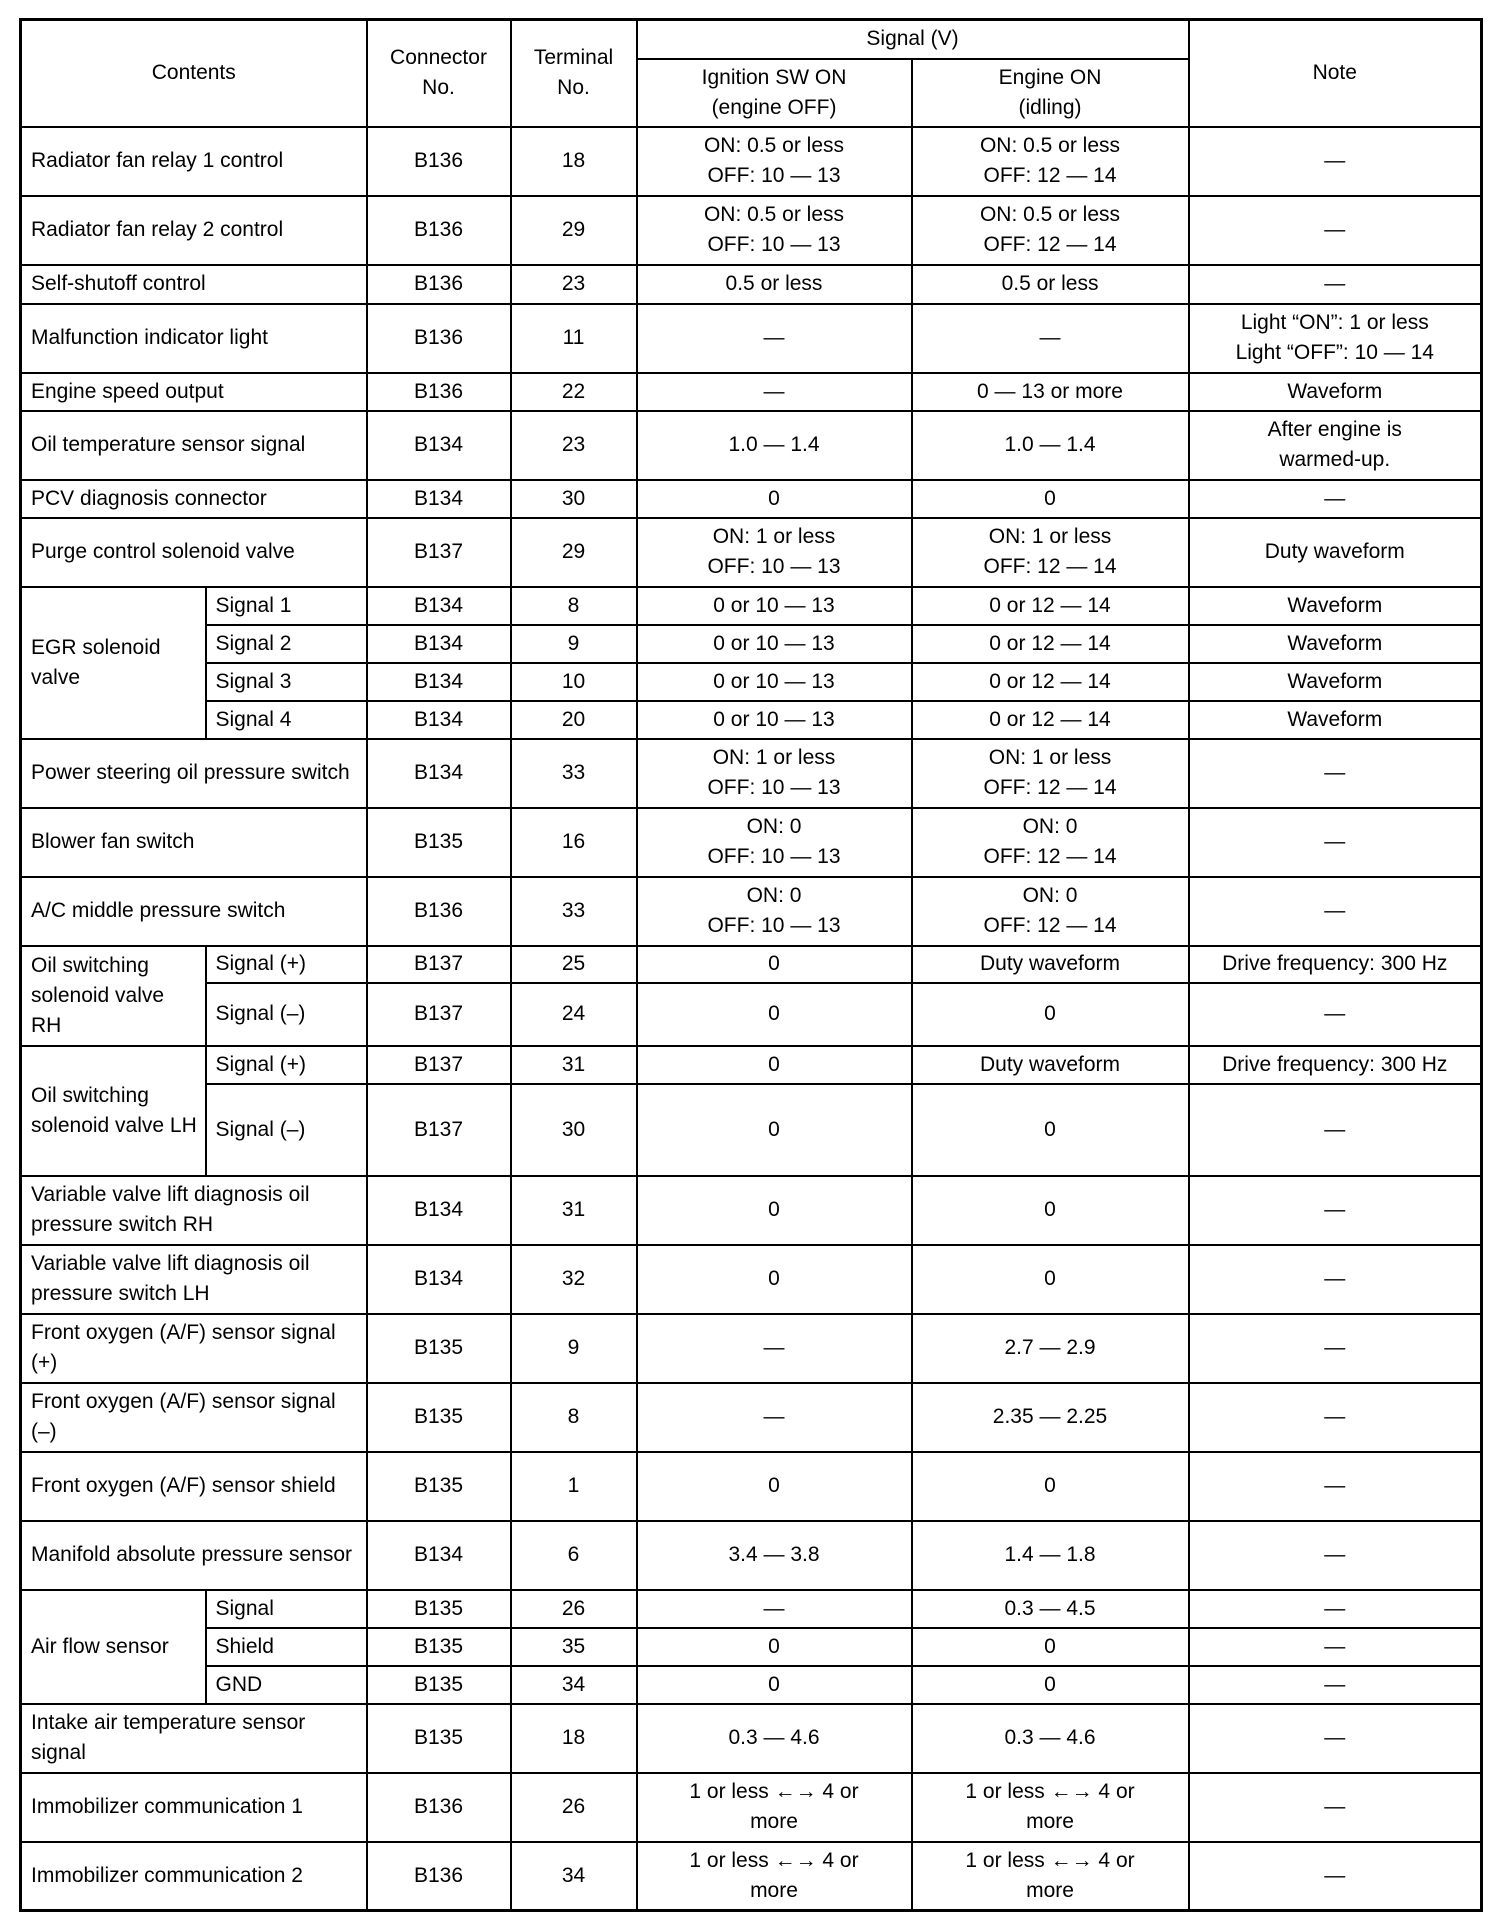 The image size is (1504, 1912). Describe the element at coordinates (193, 1807) in the screenshot. I see `contents-cell: Immobilizer communication 1` at that location.